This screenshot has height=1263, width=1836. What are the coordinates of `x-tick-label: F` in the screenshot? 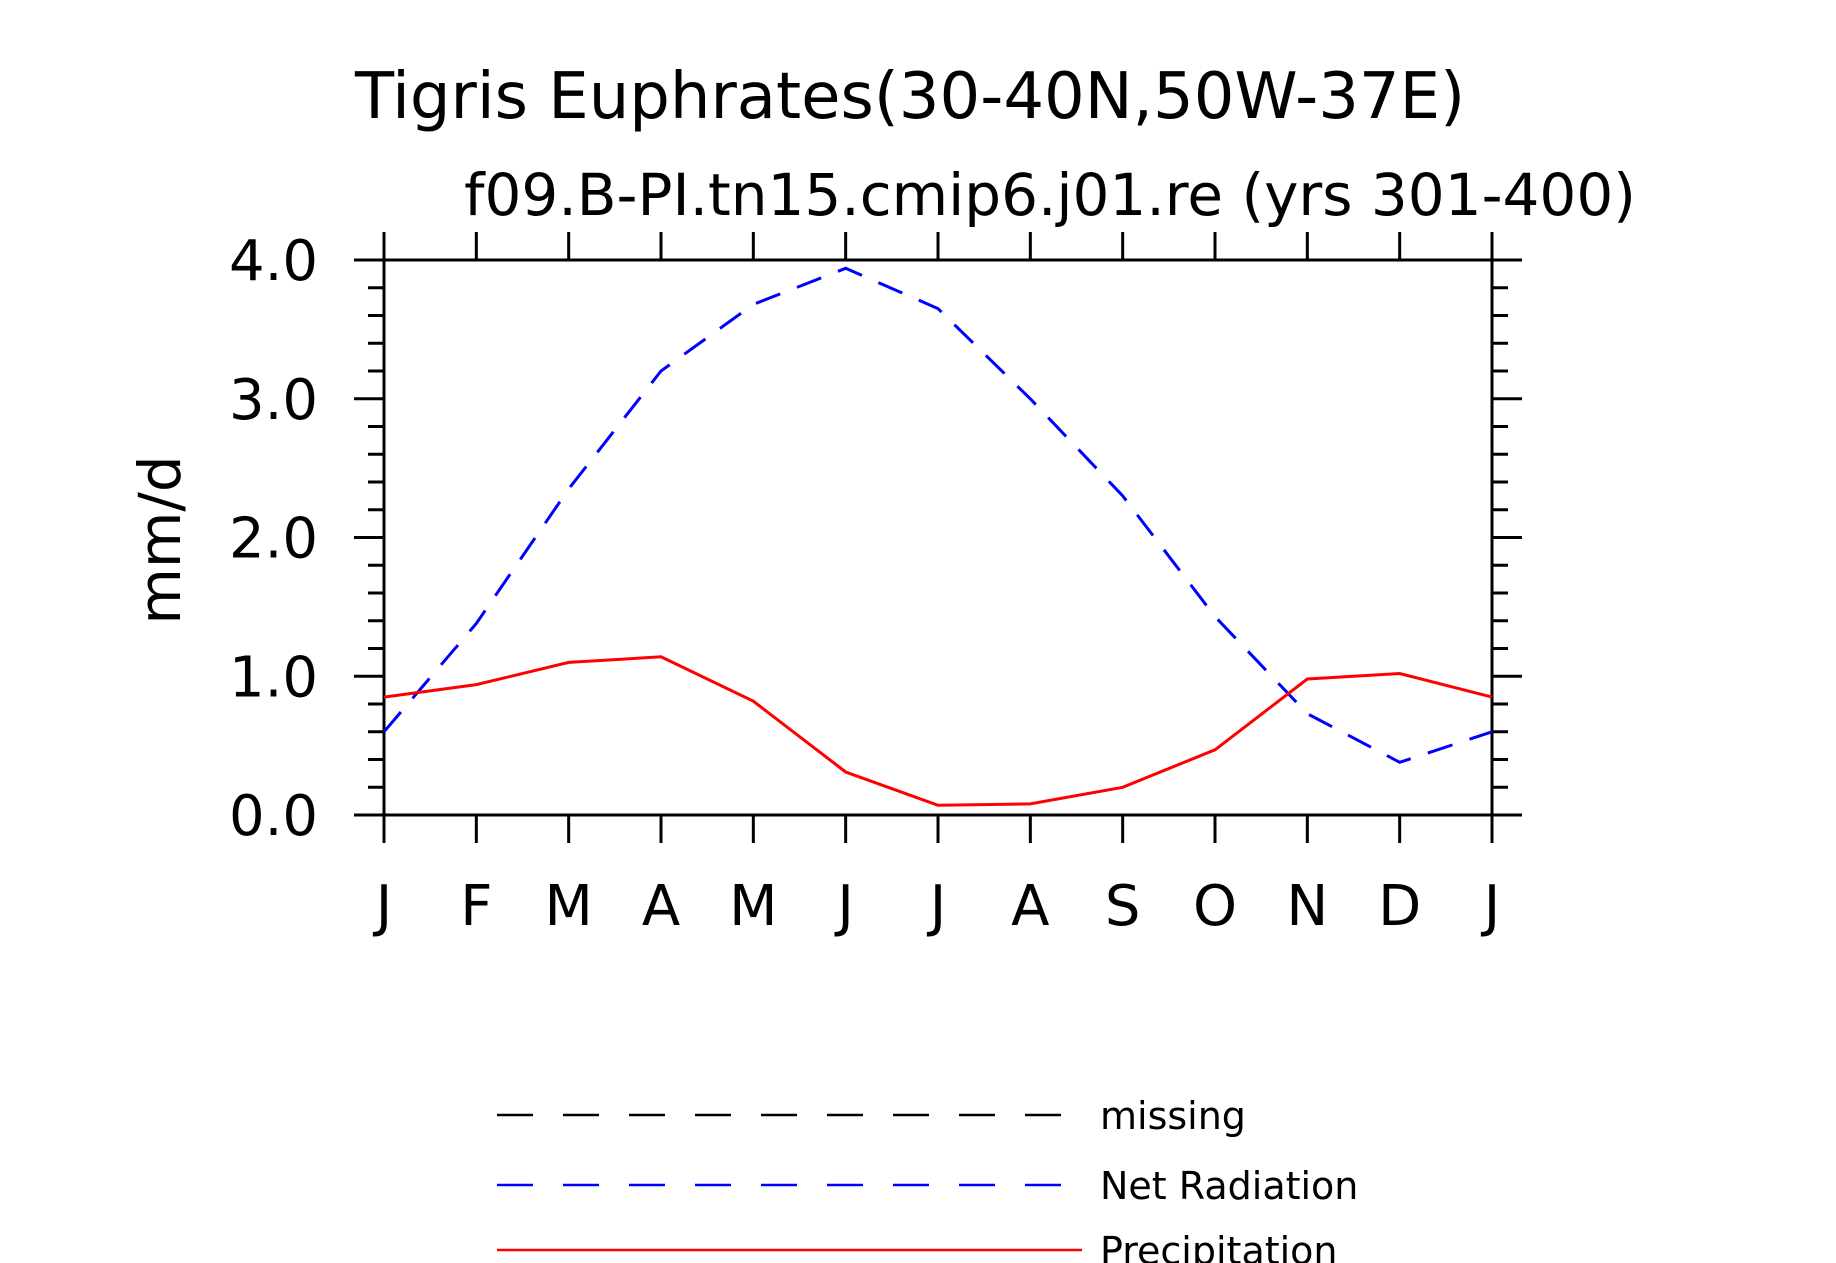 It's located at (476, 906).